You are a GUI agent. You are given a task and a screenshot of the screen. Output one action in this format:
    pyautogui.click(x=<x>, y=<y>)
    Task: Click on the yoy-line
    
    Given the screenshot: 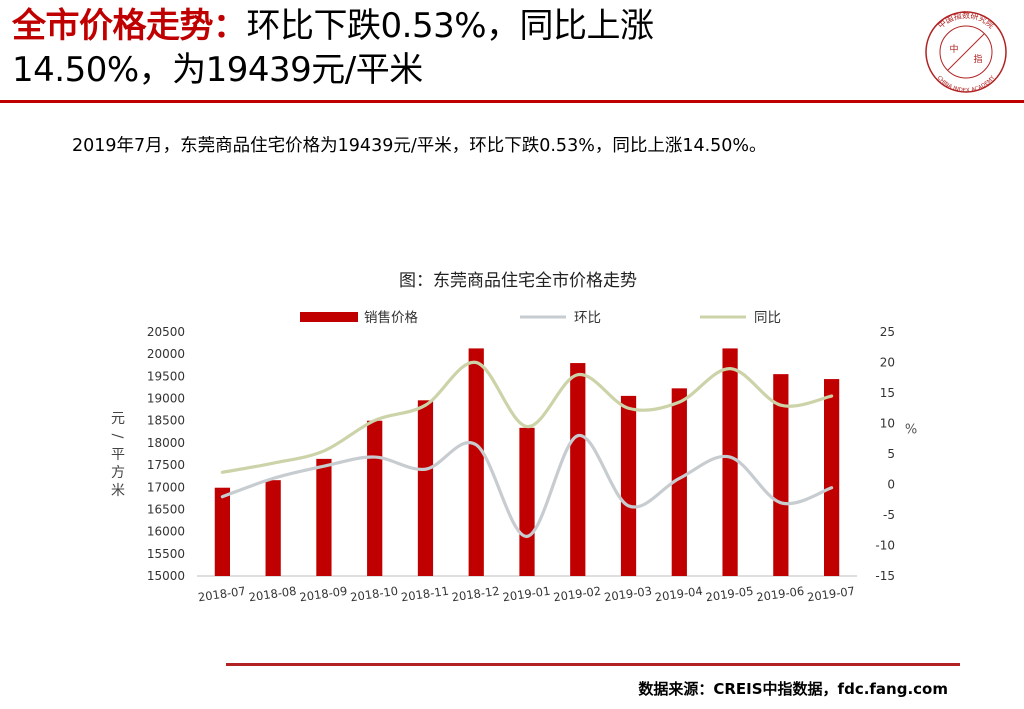 What is the action you would take?
    pyautogui.click(x=527, y=417)
    